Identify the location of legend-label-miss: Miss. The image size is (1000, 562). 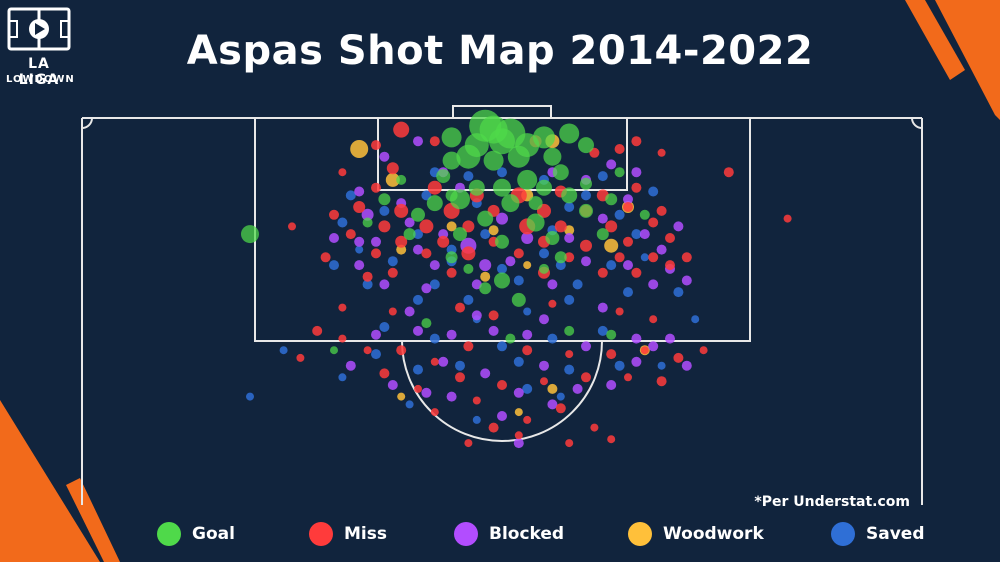
(365, 534).